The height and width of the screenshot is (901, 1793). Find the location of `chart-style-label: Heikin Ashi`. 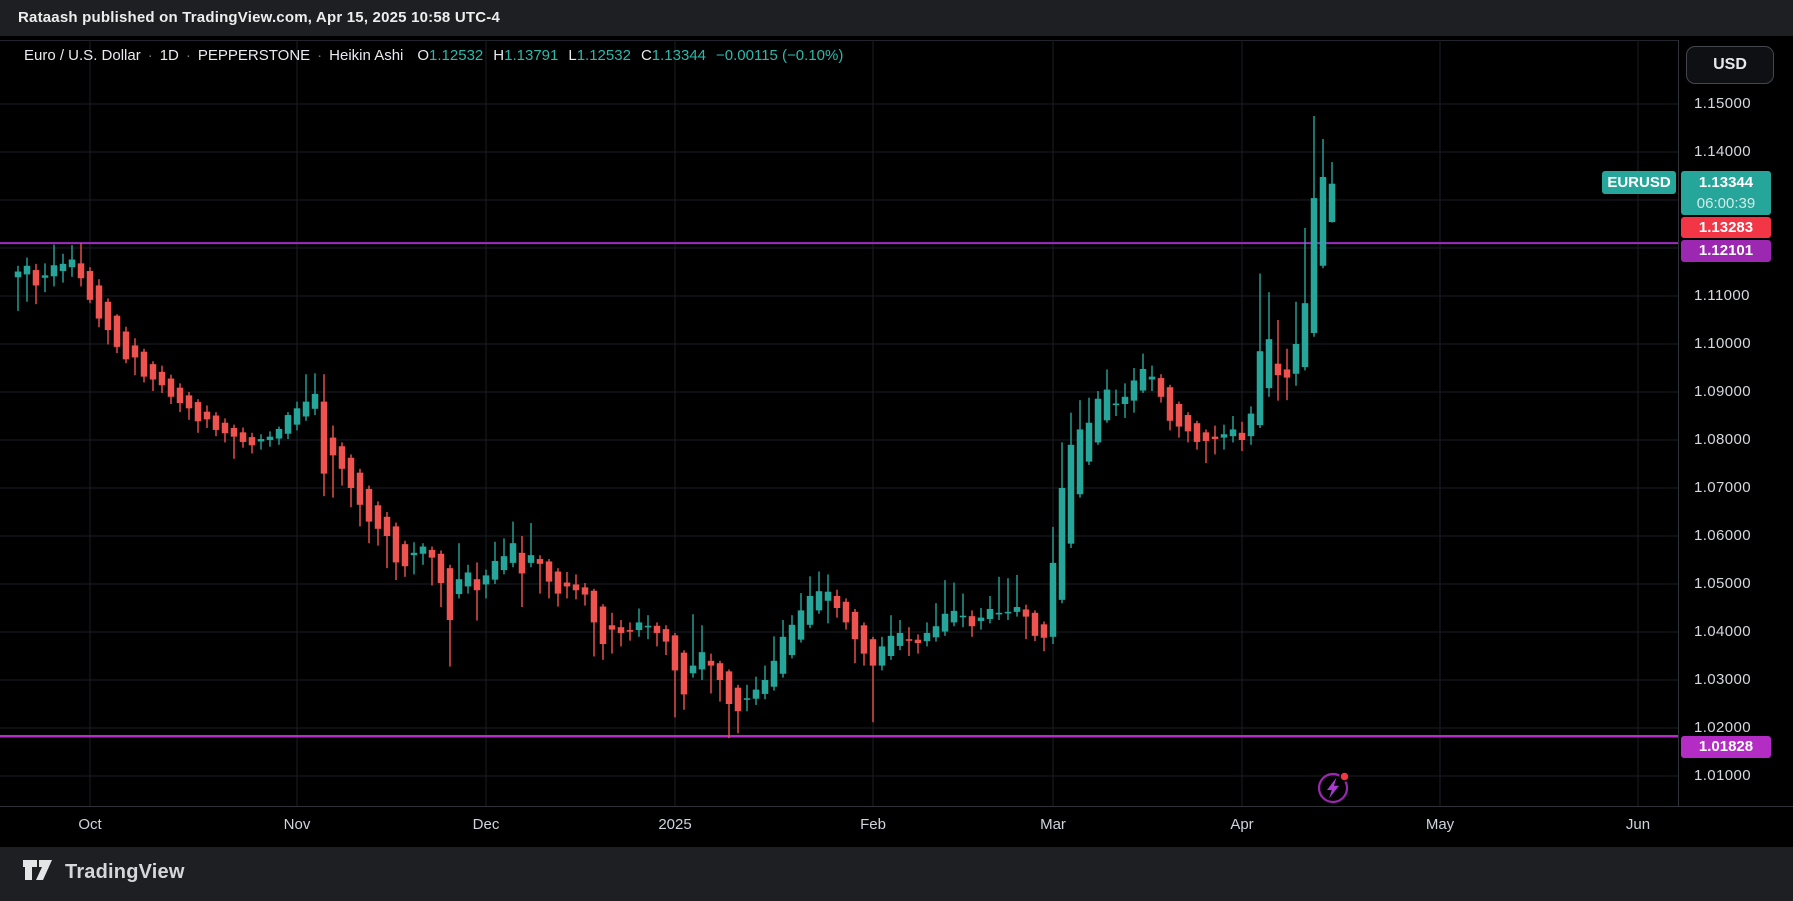

chart-style-label: Heikin Ashi is located at coordinates (366, 55).